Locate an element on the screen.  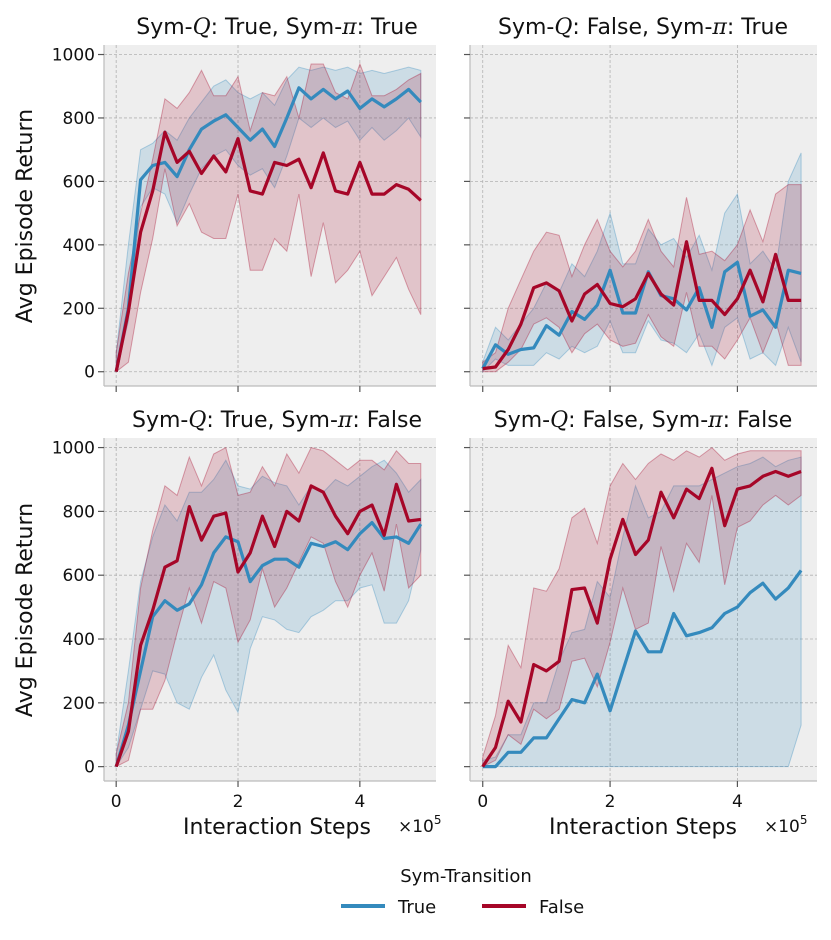
panel-title: Sym-Q: False, Sym-π: True is located at coordinates (643, 27).